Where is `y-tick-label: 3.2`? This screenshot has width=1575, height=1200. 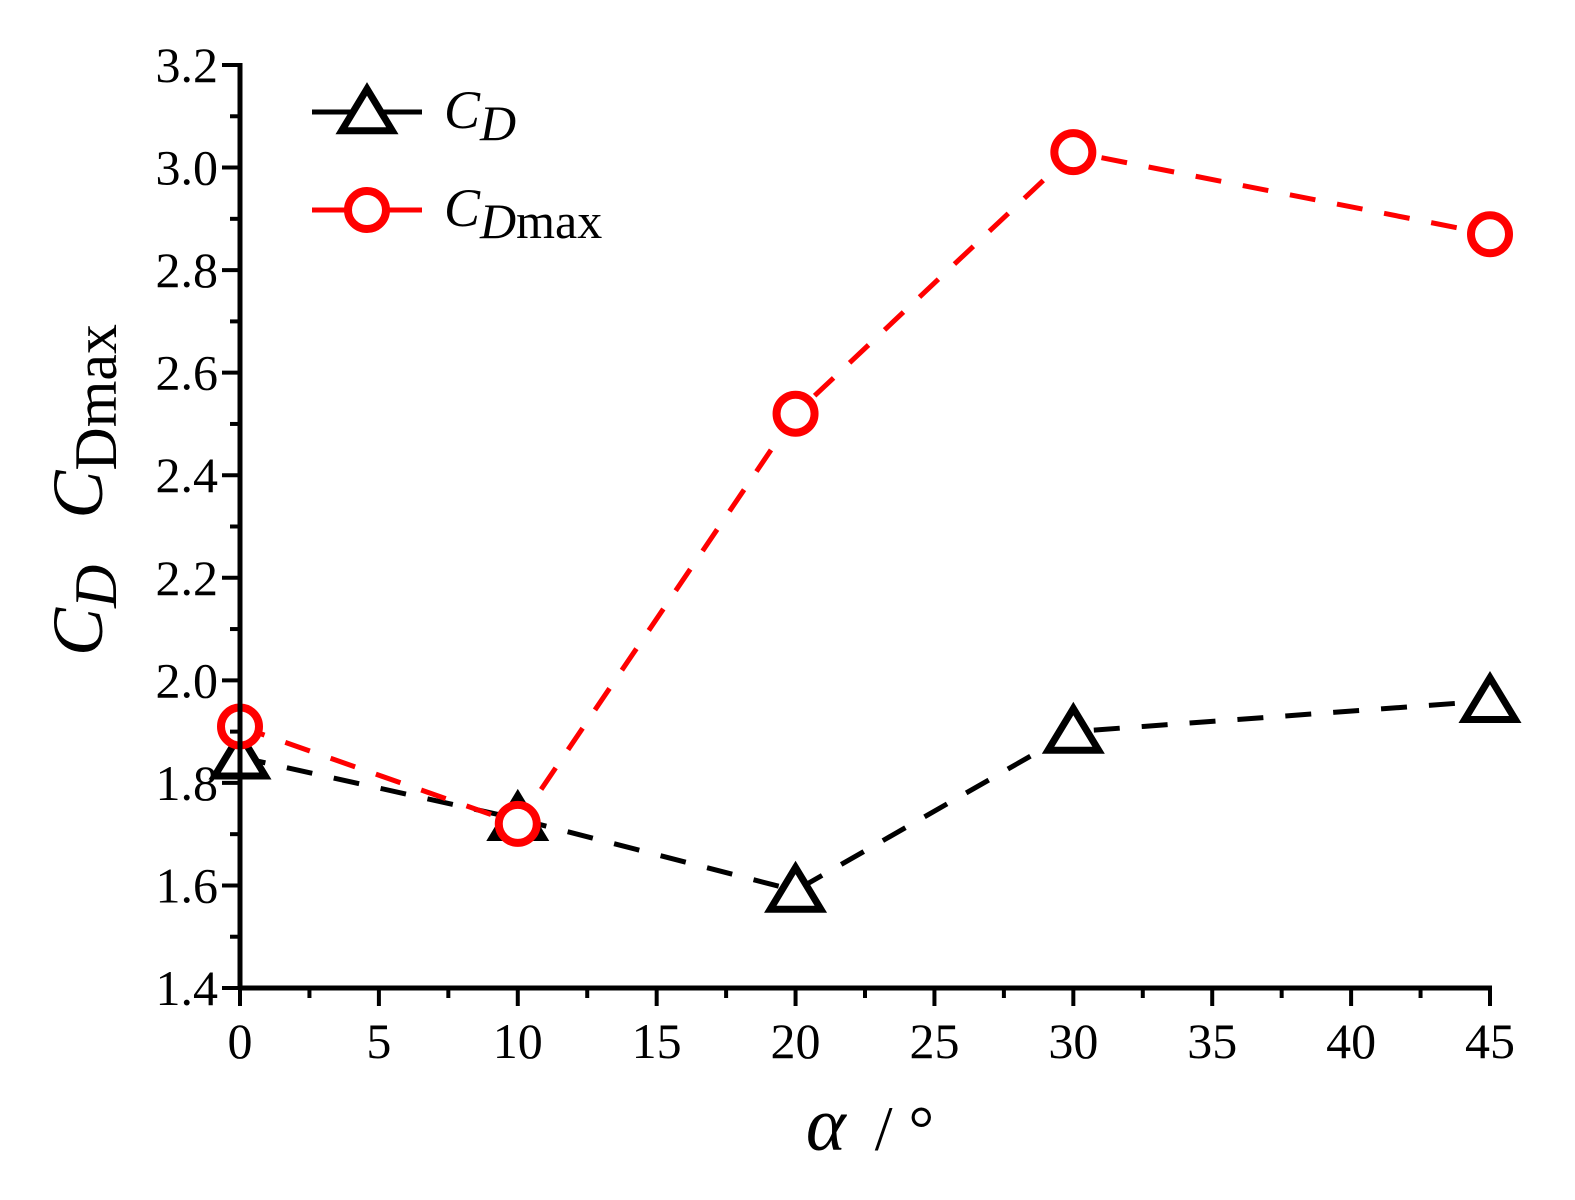 y-tick-label: 3.2 is located at coordinates (187, 65).